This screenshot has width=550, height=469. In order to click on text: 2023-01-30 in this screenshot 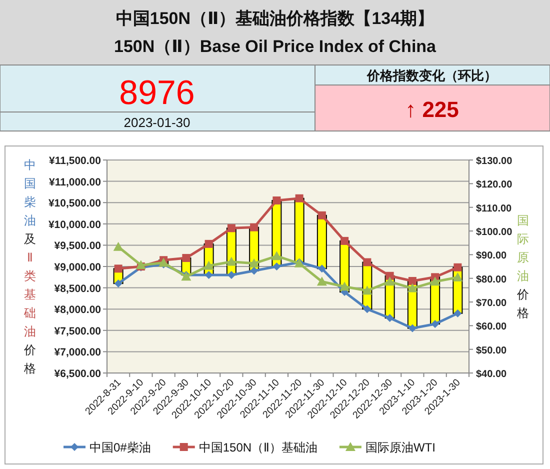, I will do `click(157, 122)`.